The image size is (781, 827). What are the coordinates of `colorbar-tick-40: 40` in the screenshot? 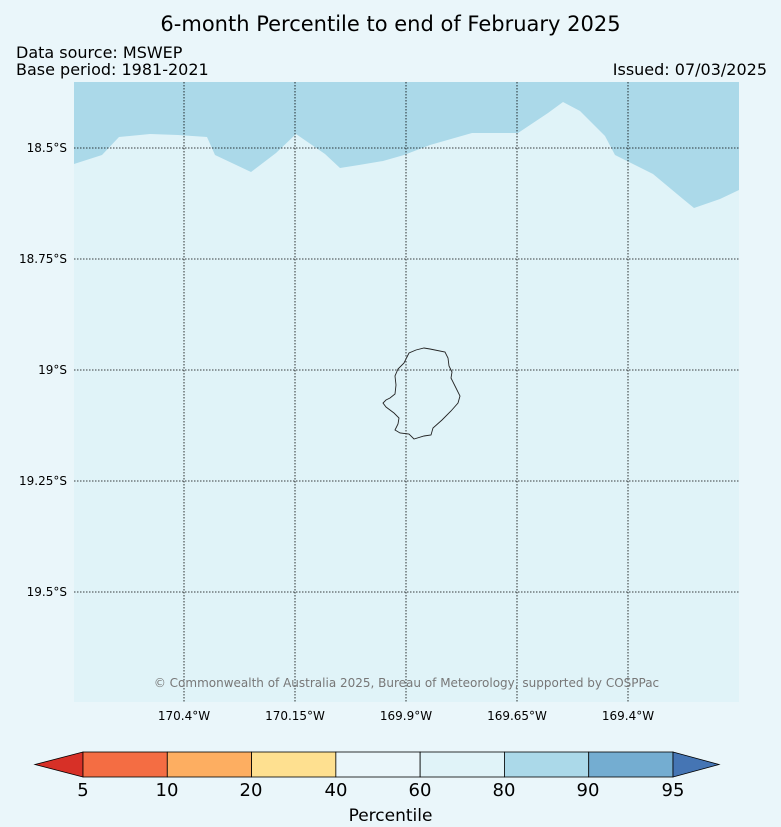 It's located at (336, 790).